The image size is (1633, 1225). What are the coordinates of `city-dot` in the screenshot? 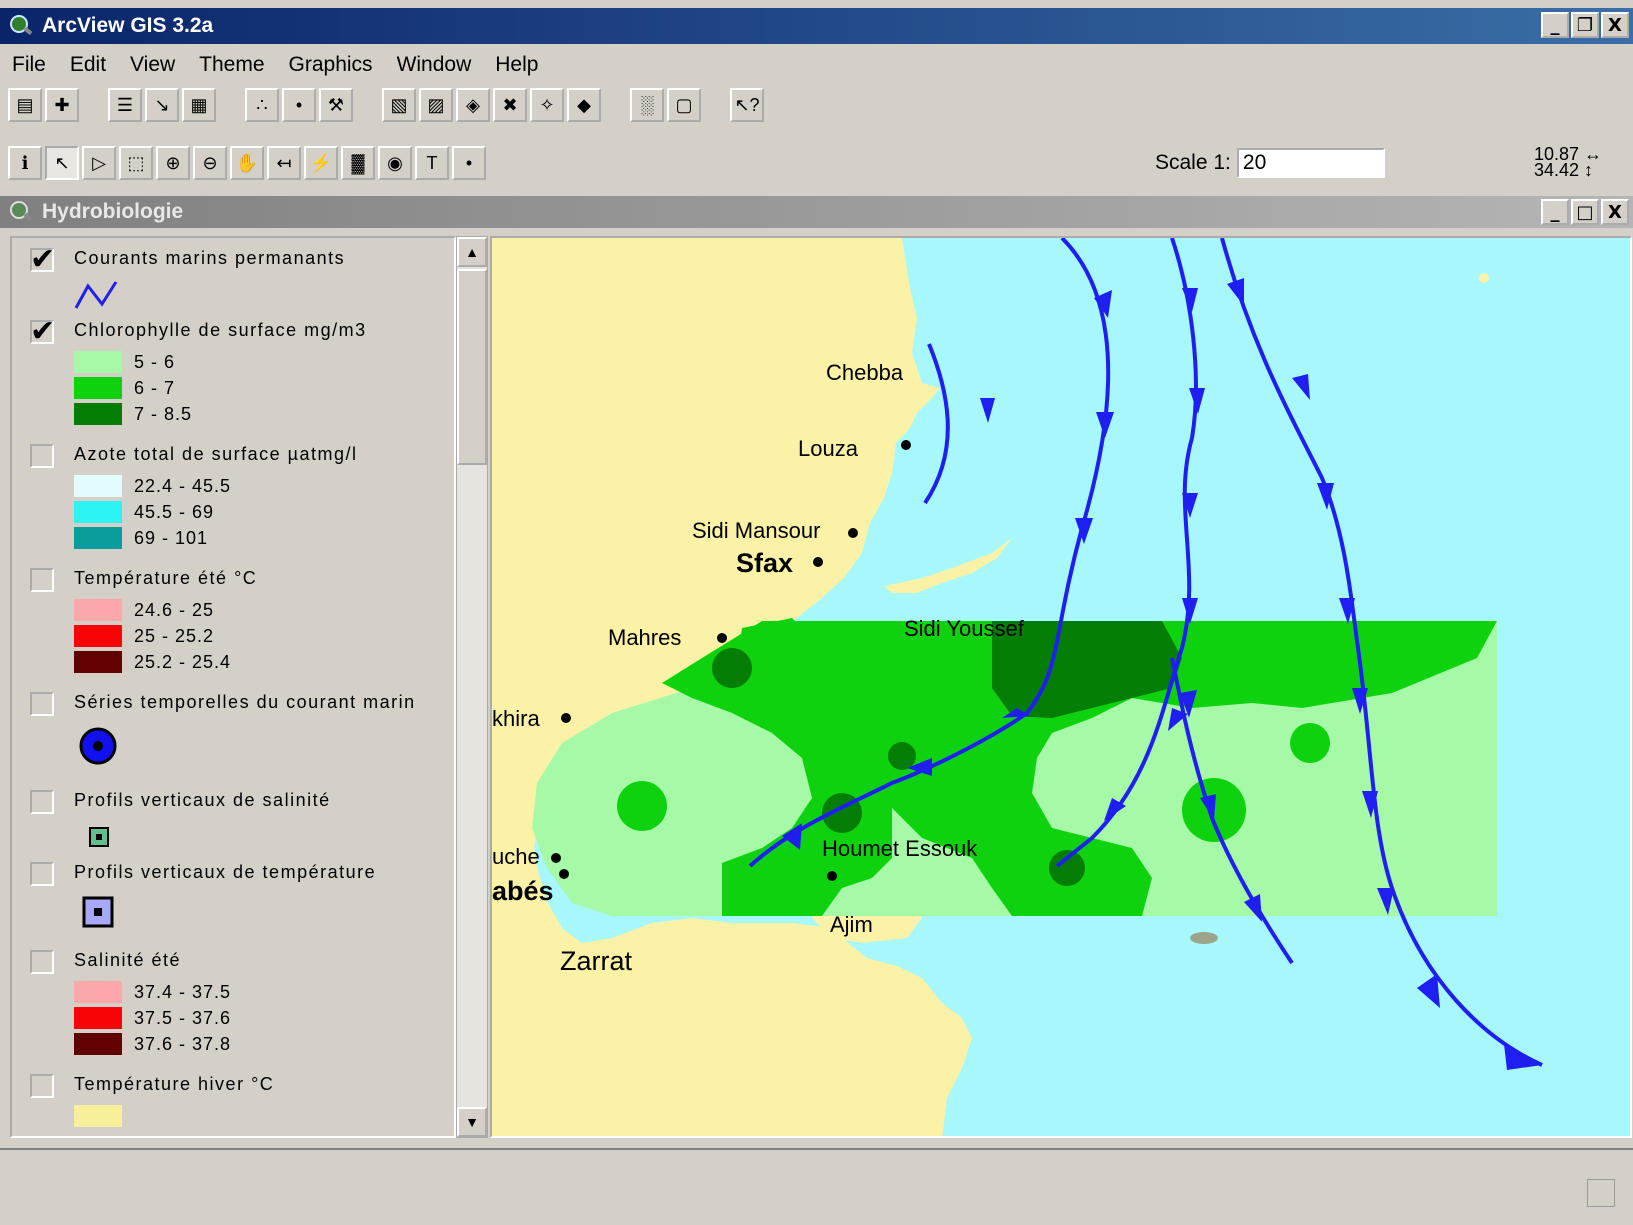 It's located at (853, 533).